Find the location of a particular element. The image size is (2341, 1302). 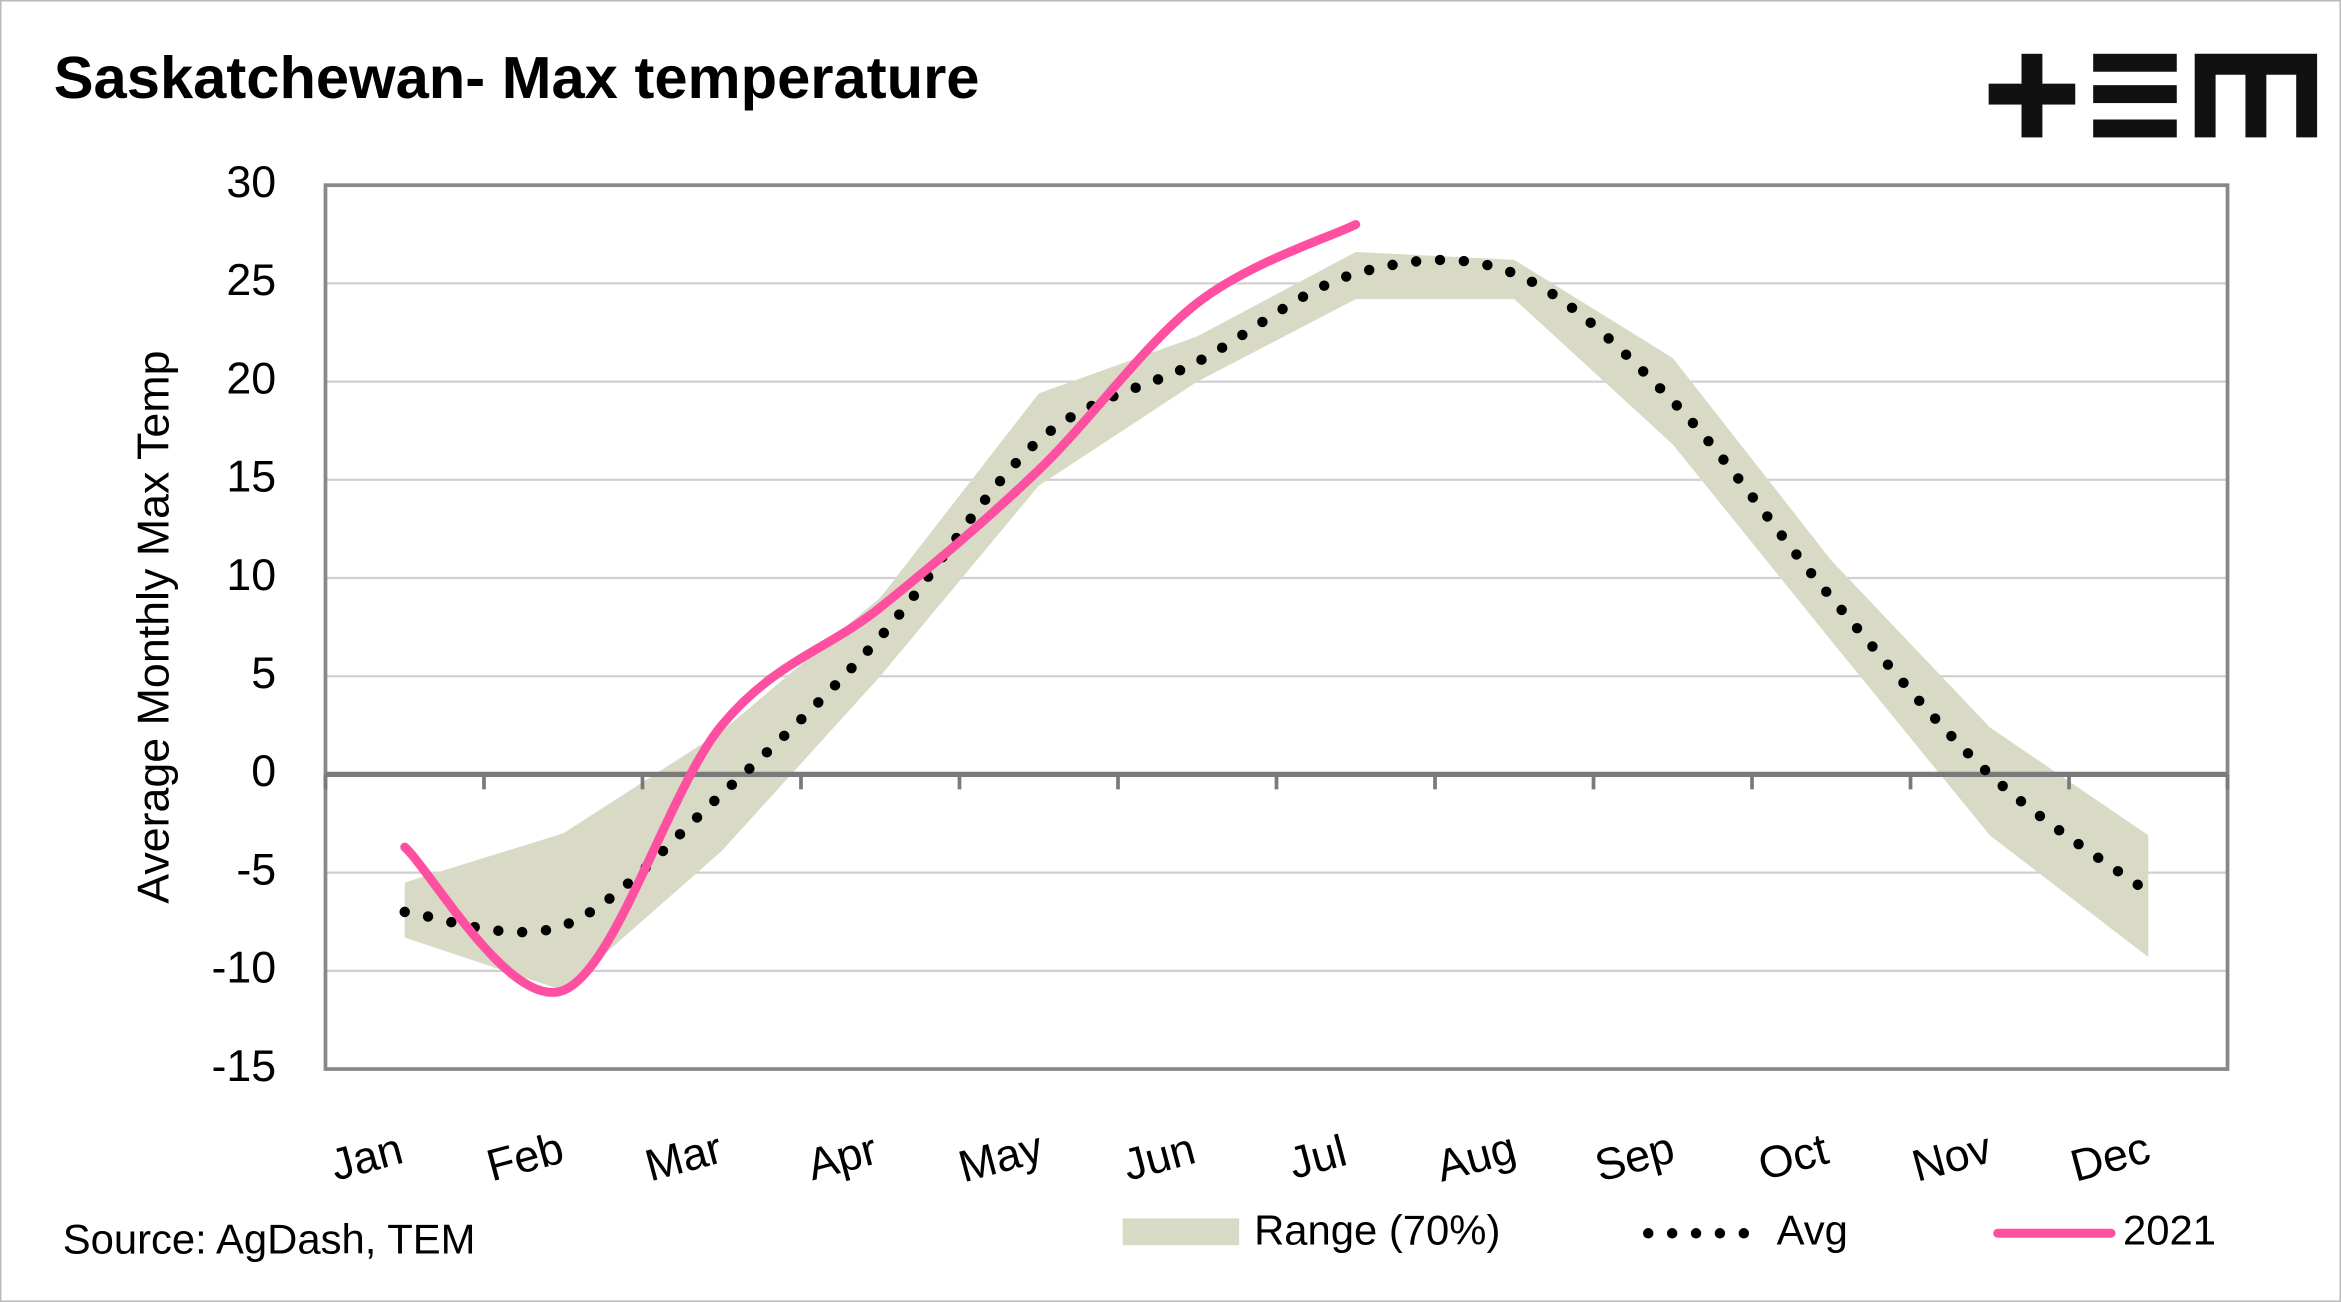

legend-label: Avg is located at coordinates (1812, 1229).